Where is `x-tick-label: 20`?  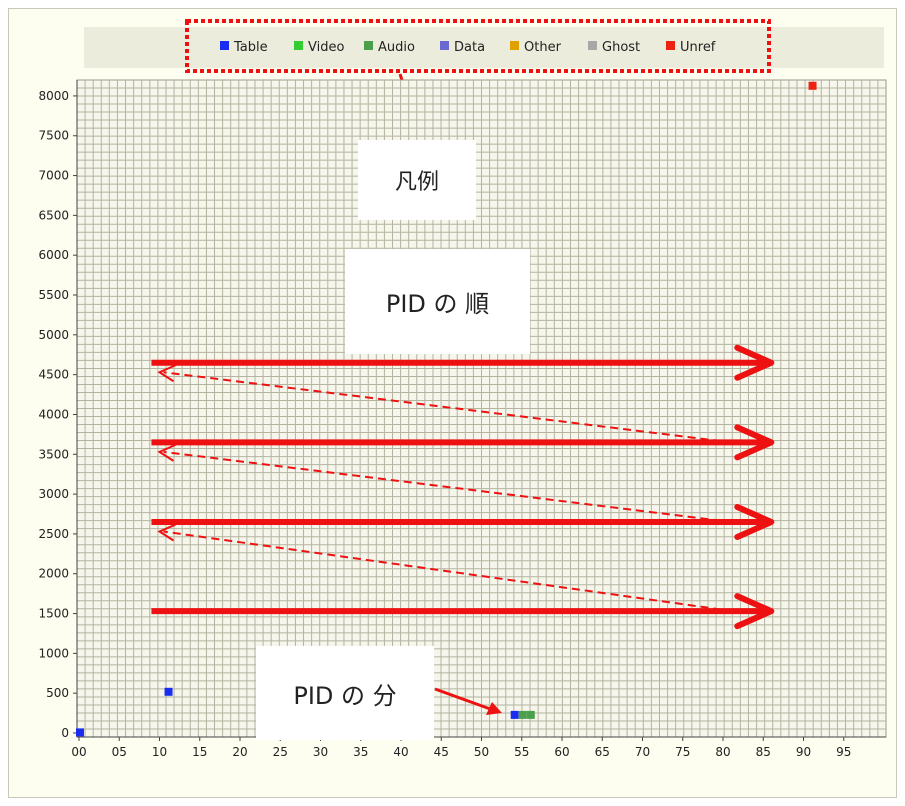
x-tick-label: 20 is located at coordinates (239, 752).